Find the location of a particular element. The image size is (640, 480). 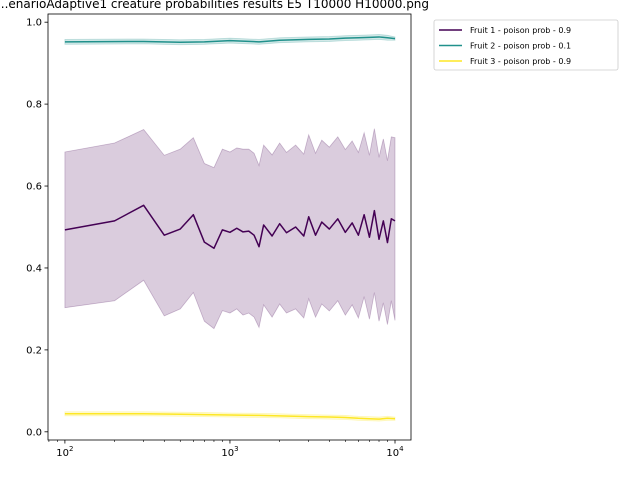

x-axis: 10² 10³ 10⁴ is located at coordinates (226, 449).